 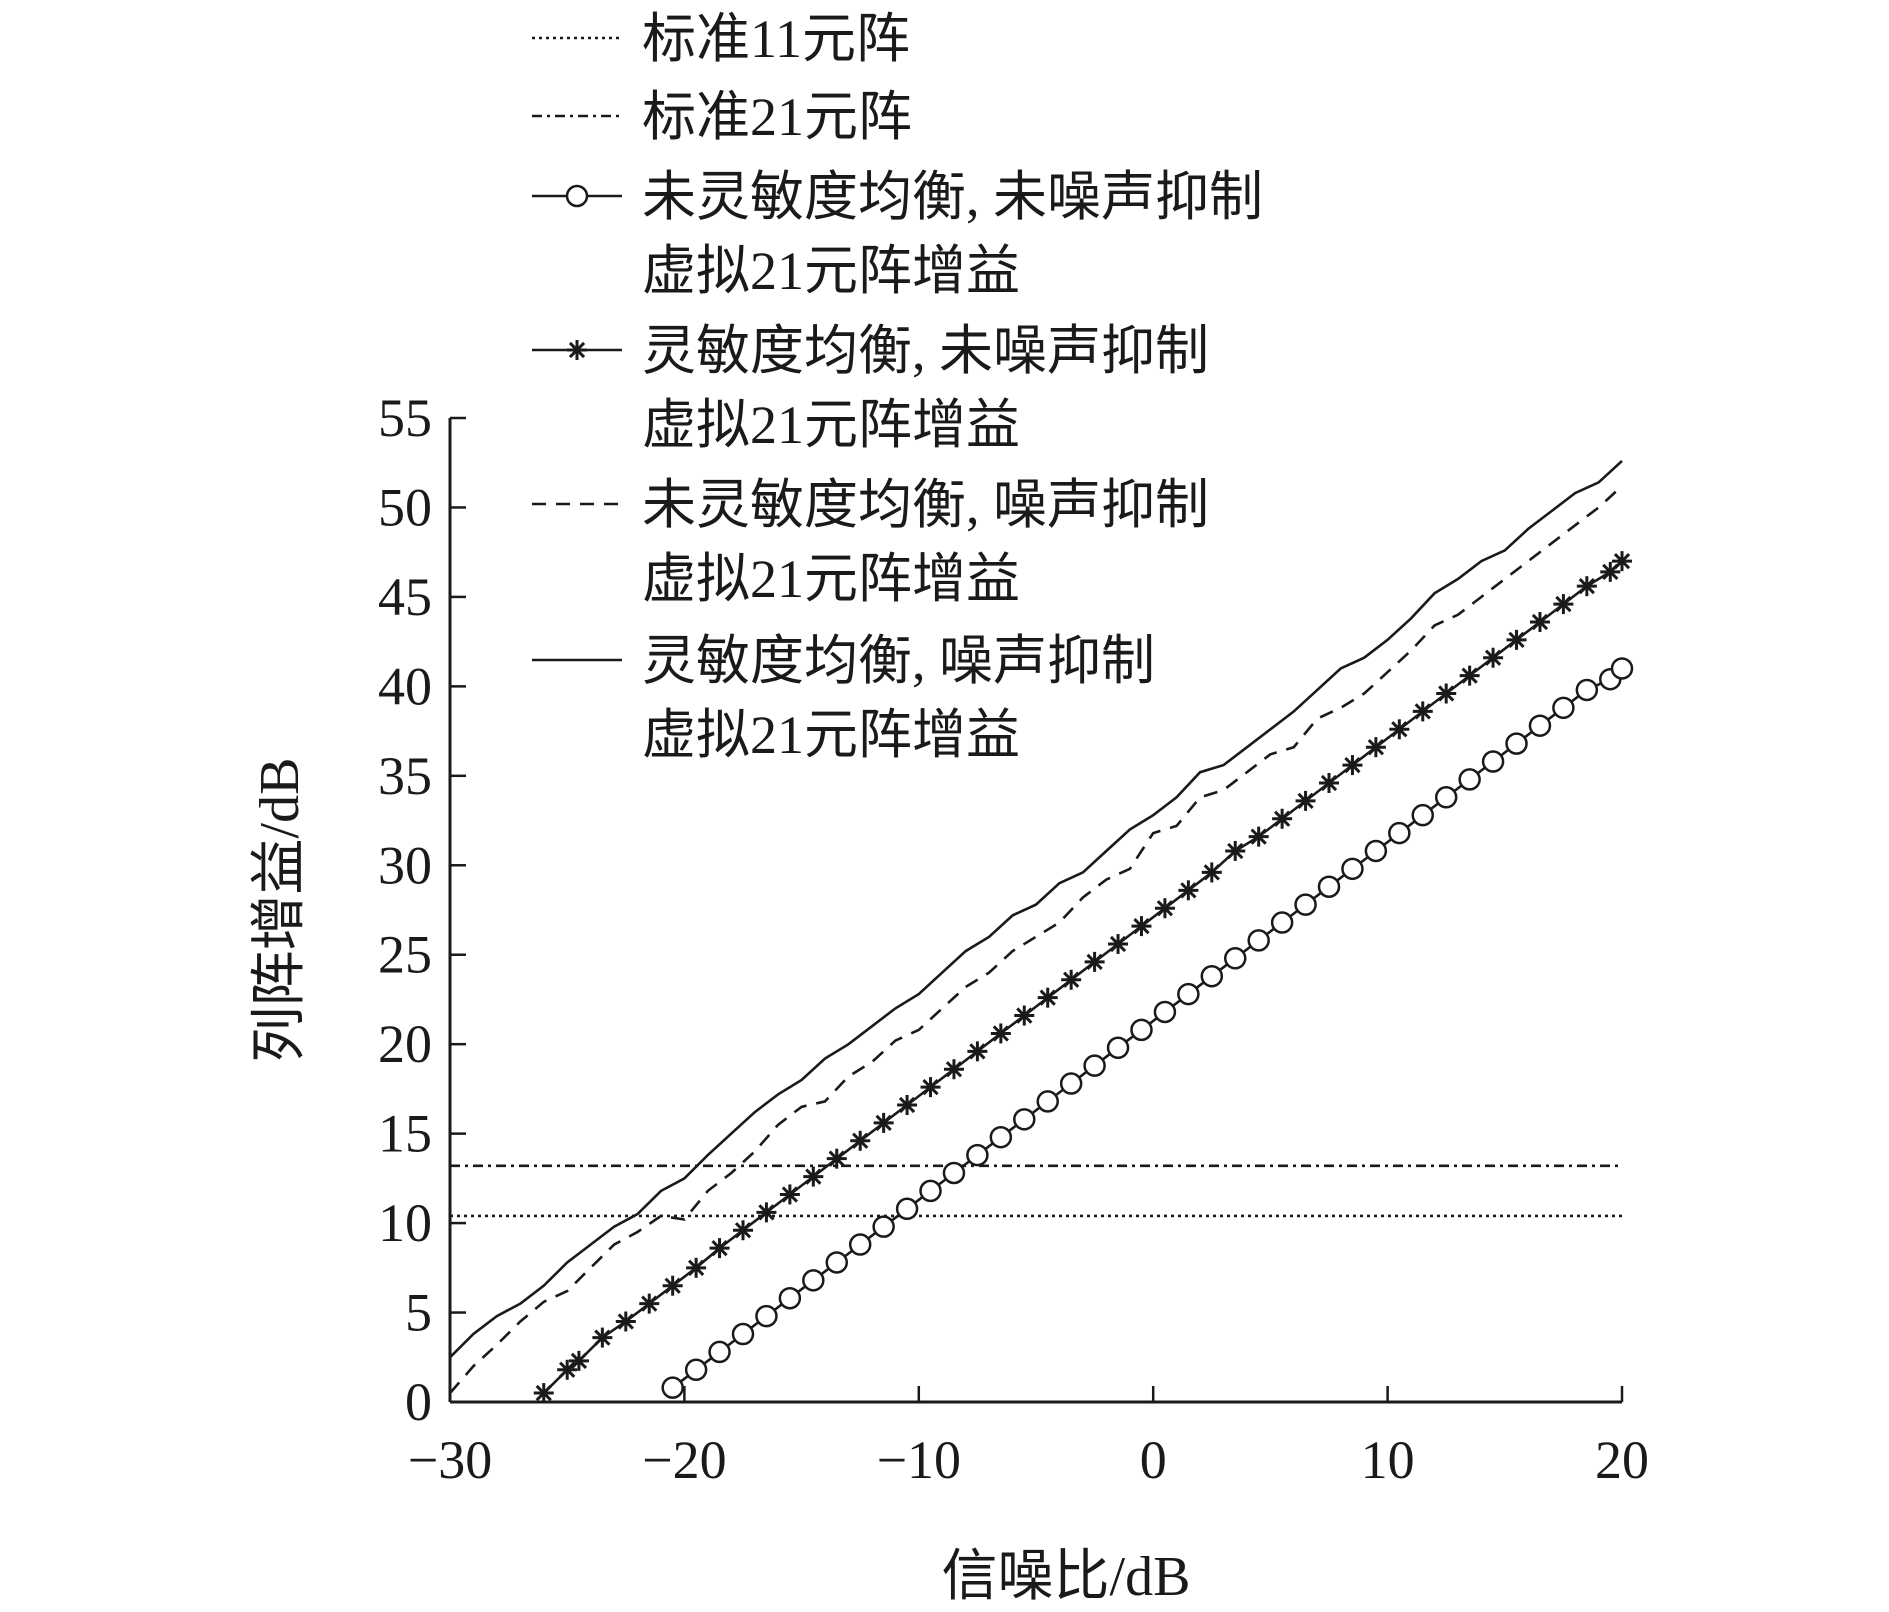 I want to click on y-axis-label: 列阵增益/dB, so click(x=280, y=910).